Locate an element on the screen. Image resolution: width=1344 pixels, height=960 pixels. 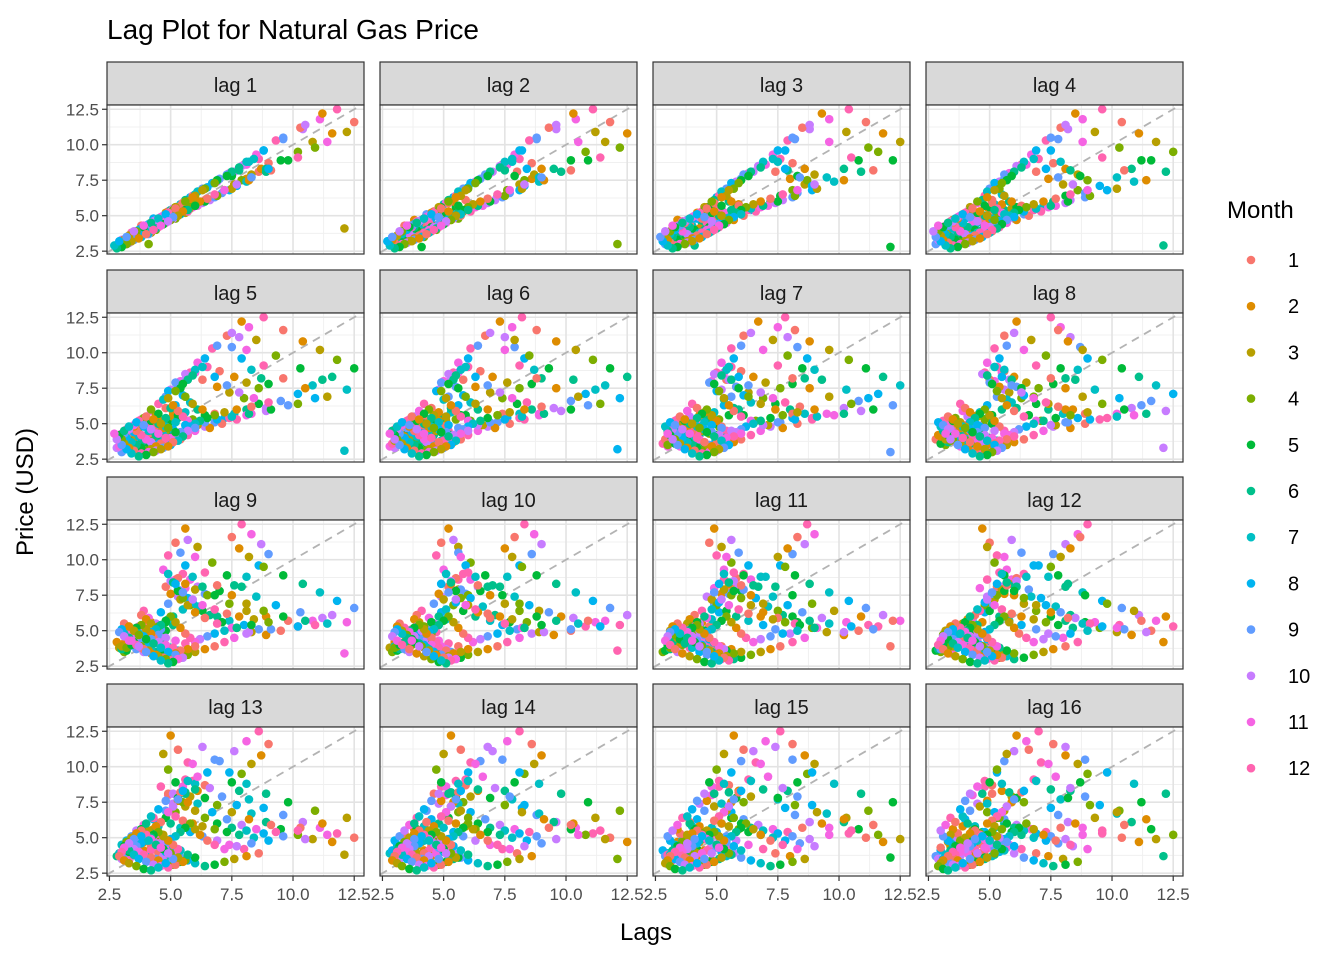
panel-strip-label: lag 3 is located at coordinates (781, 86).